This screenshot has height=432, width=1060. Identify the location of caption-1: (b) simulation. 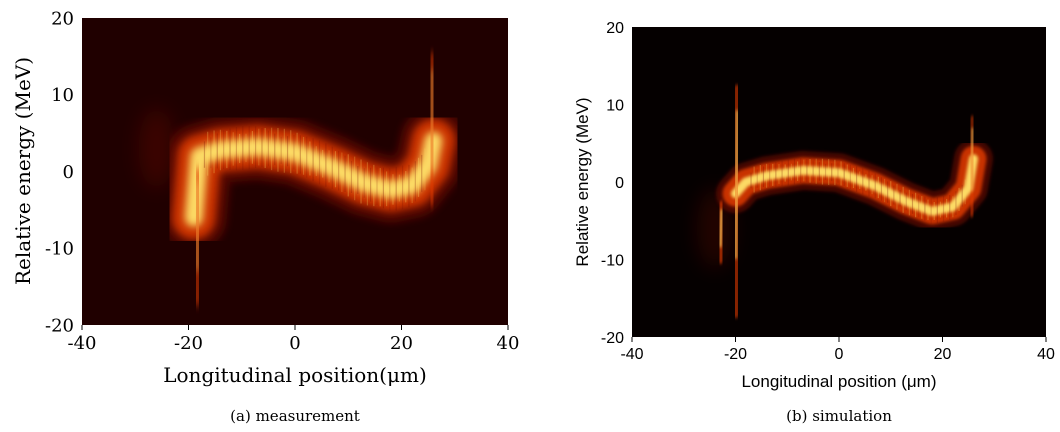
(839, 416).